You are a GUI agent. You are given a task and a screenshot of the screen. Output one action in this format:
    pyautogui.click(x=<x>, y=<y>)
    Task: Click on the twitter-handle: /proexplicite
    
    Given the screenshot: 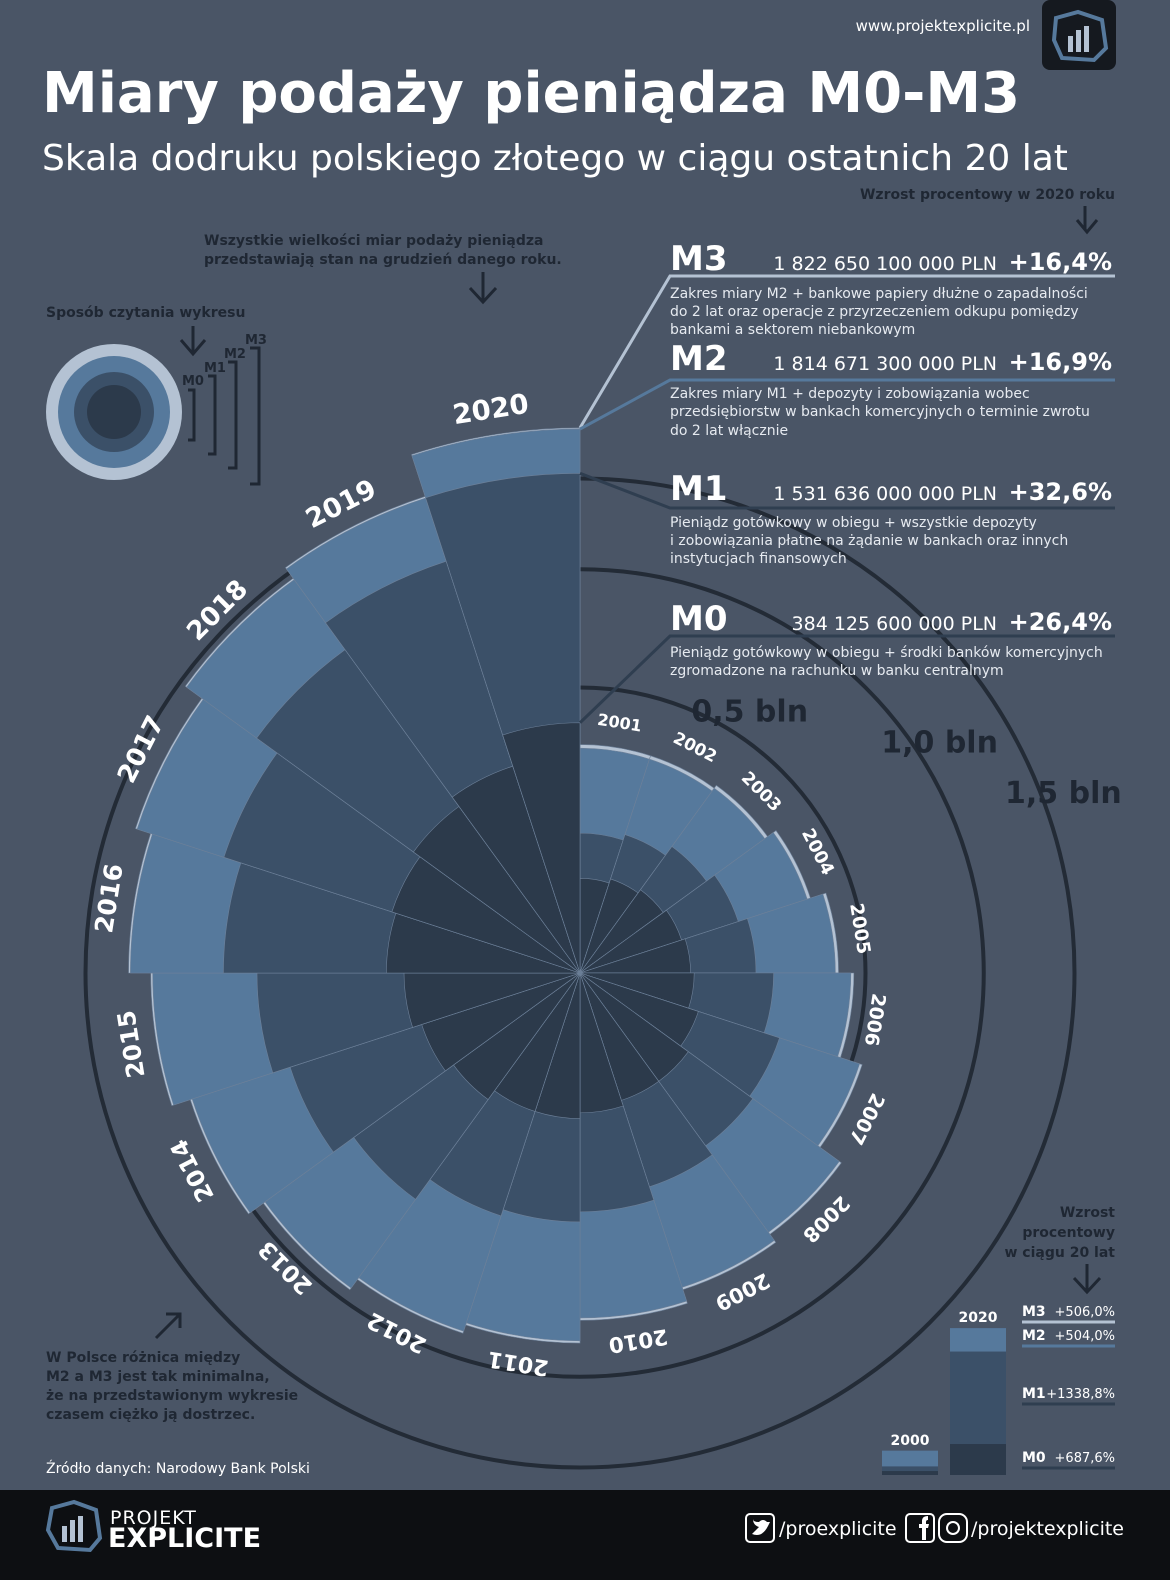 What is the action you would take?
    pyautogui.click(x=838, y=1529)
    